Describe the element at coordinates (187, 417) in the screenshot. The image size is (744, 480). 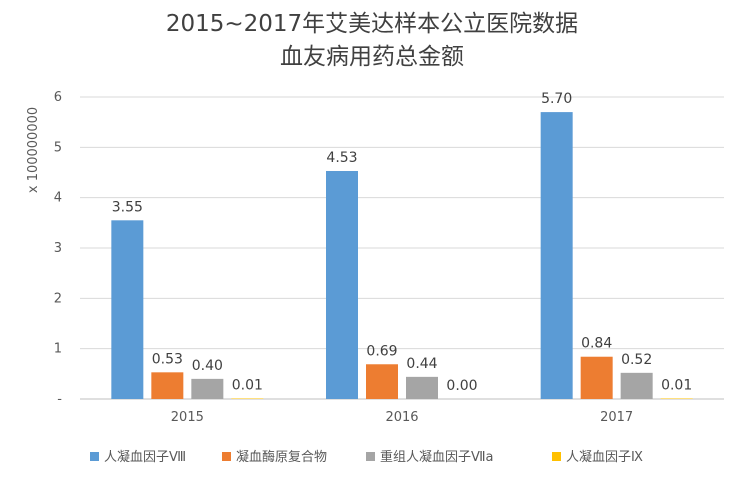
I see `x-tick-label: 2015` at that location.